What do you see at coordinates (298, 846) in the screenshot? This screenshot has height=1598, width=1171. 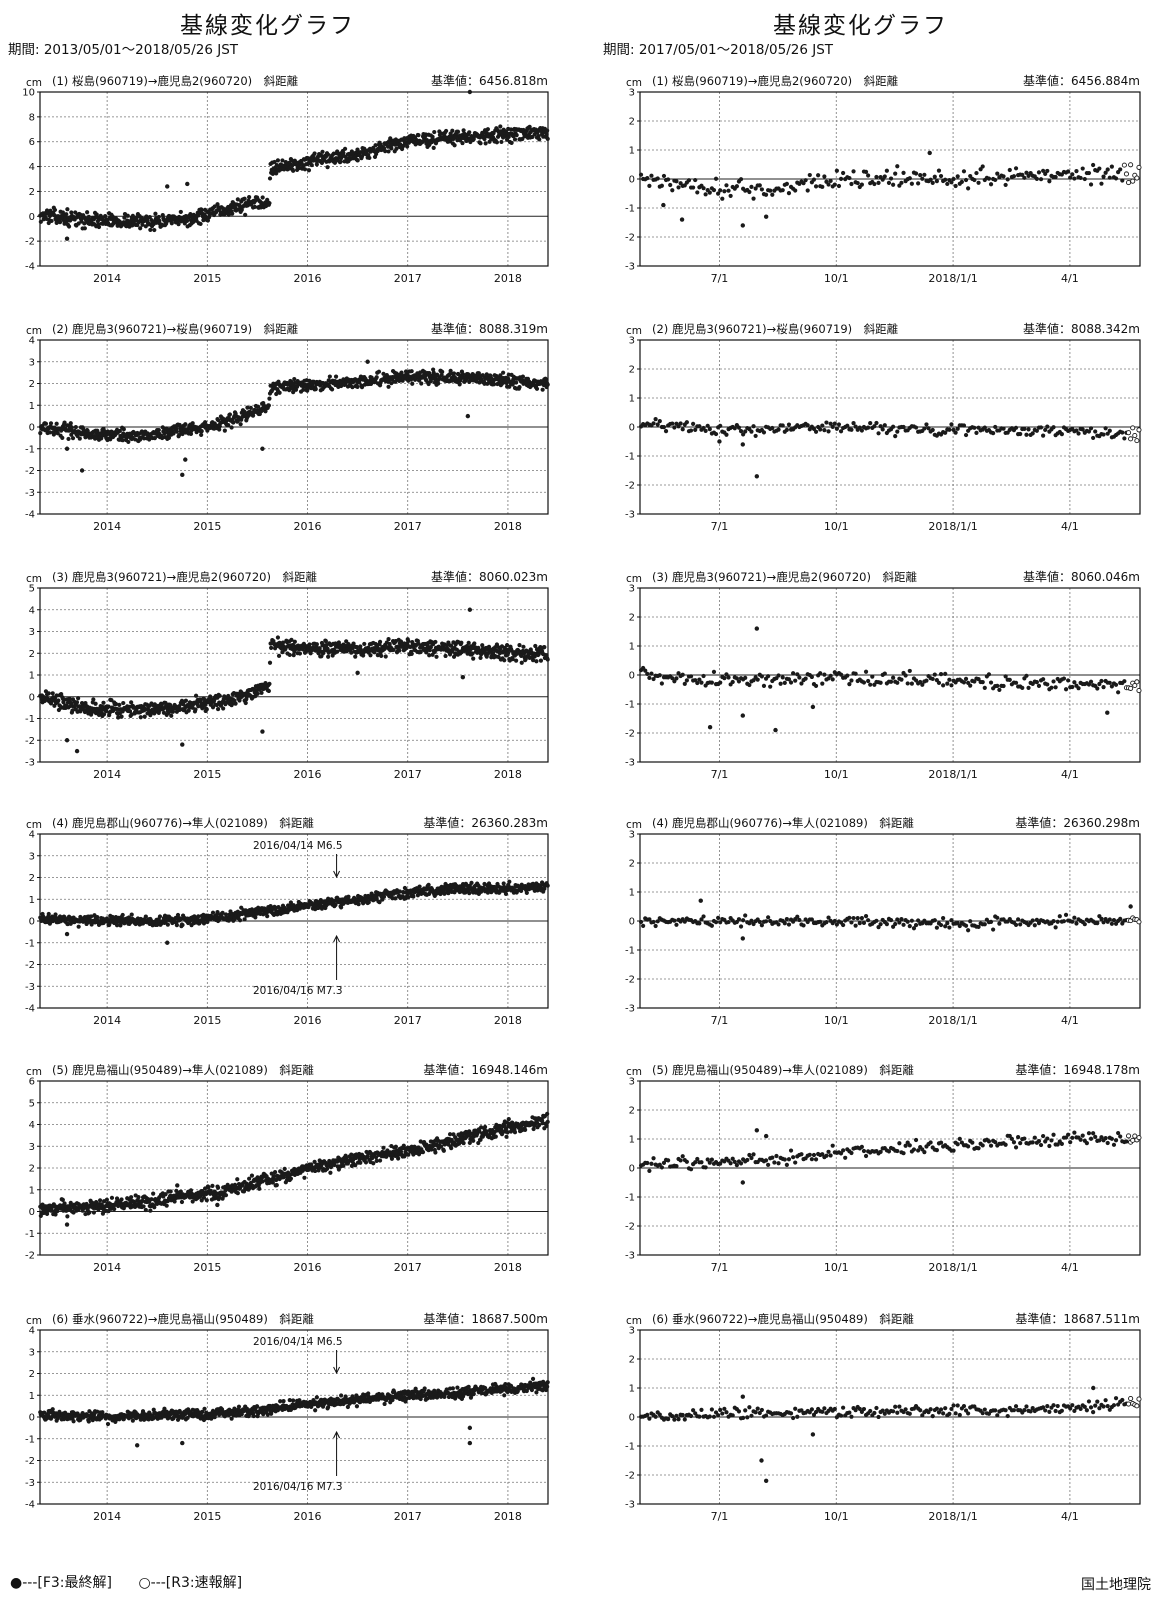 I see `annotation-text: 2016/04/14 M6.5` at bounding box center [298, 846].